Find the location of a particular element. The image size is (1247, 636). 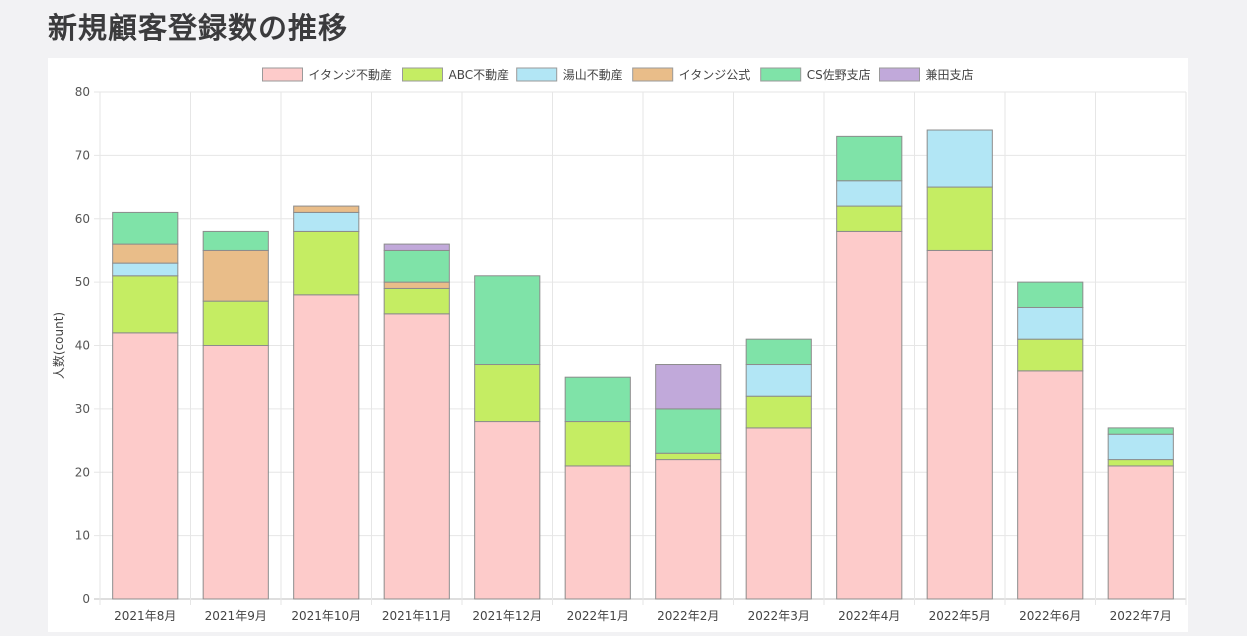

legend-label: CS佐野支店 is located at coordinates (839, 75).